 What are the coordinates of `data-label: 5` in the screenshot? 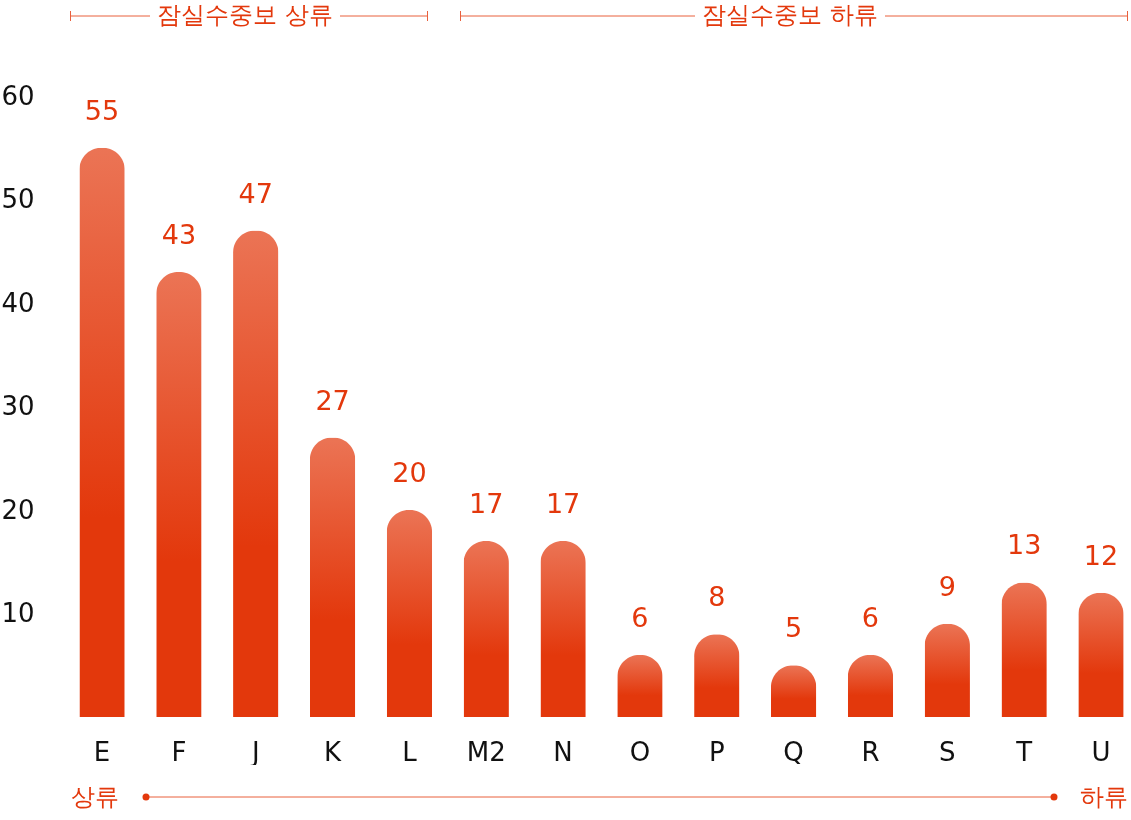 It's located at (794, 628).